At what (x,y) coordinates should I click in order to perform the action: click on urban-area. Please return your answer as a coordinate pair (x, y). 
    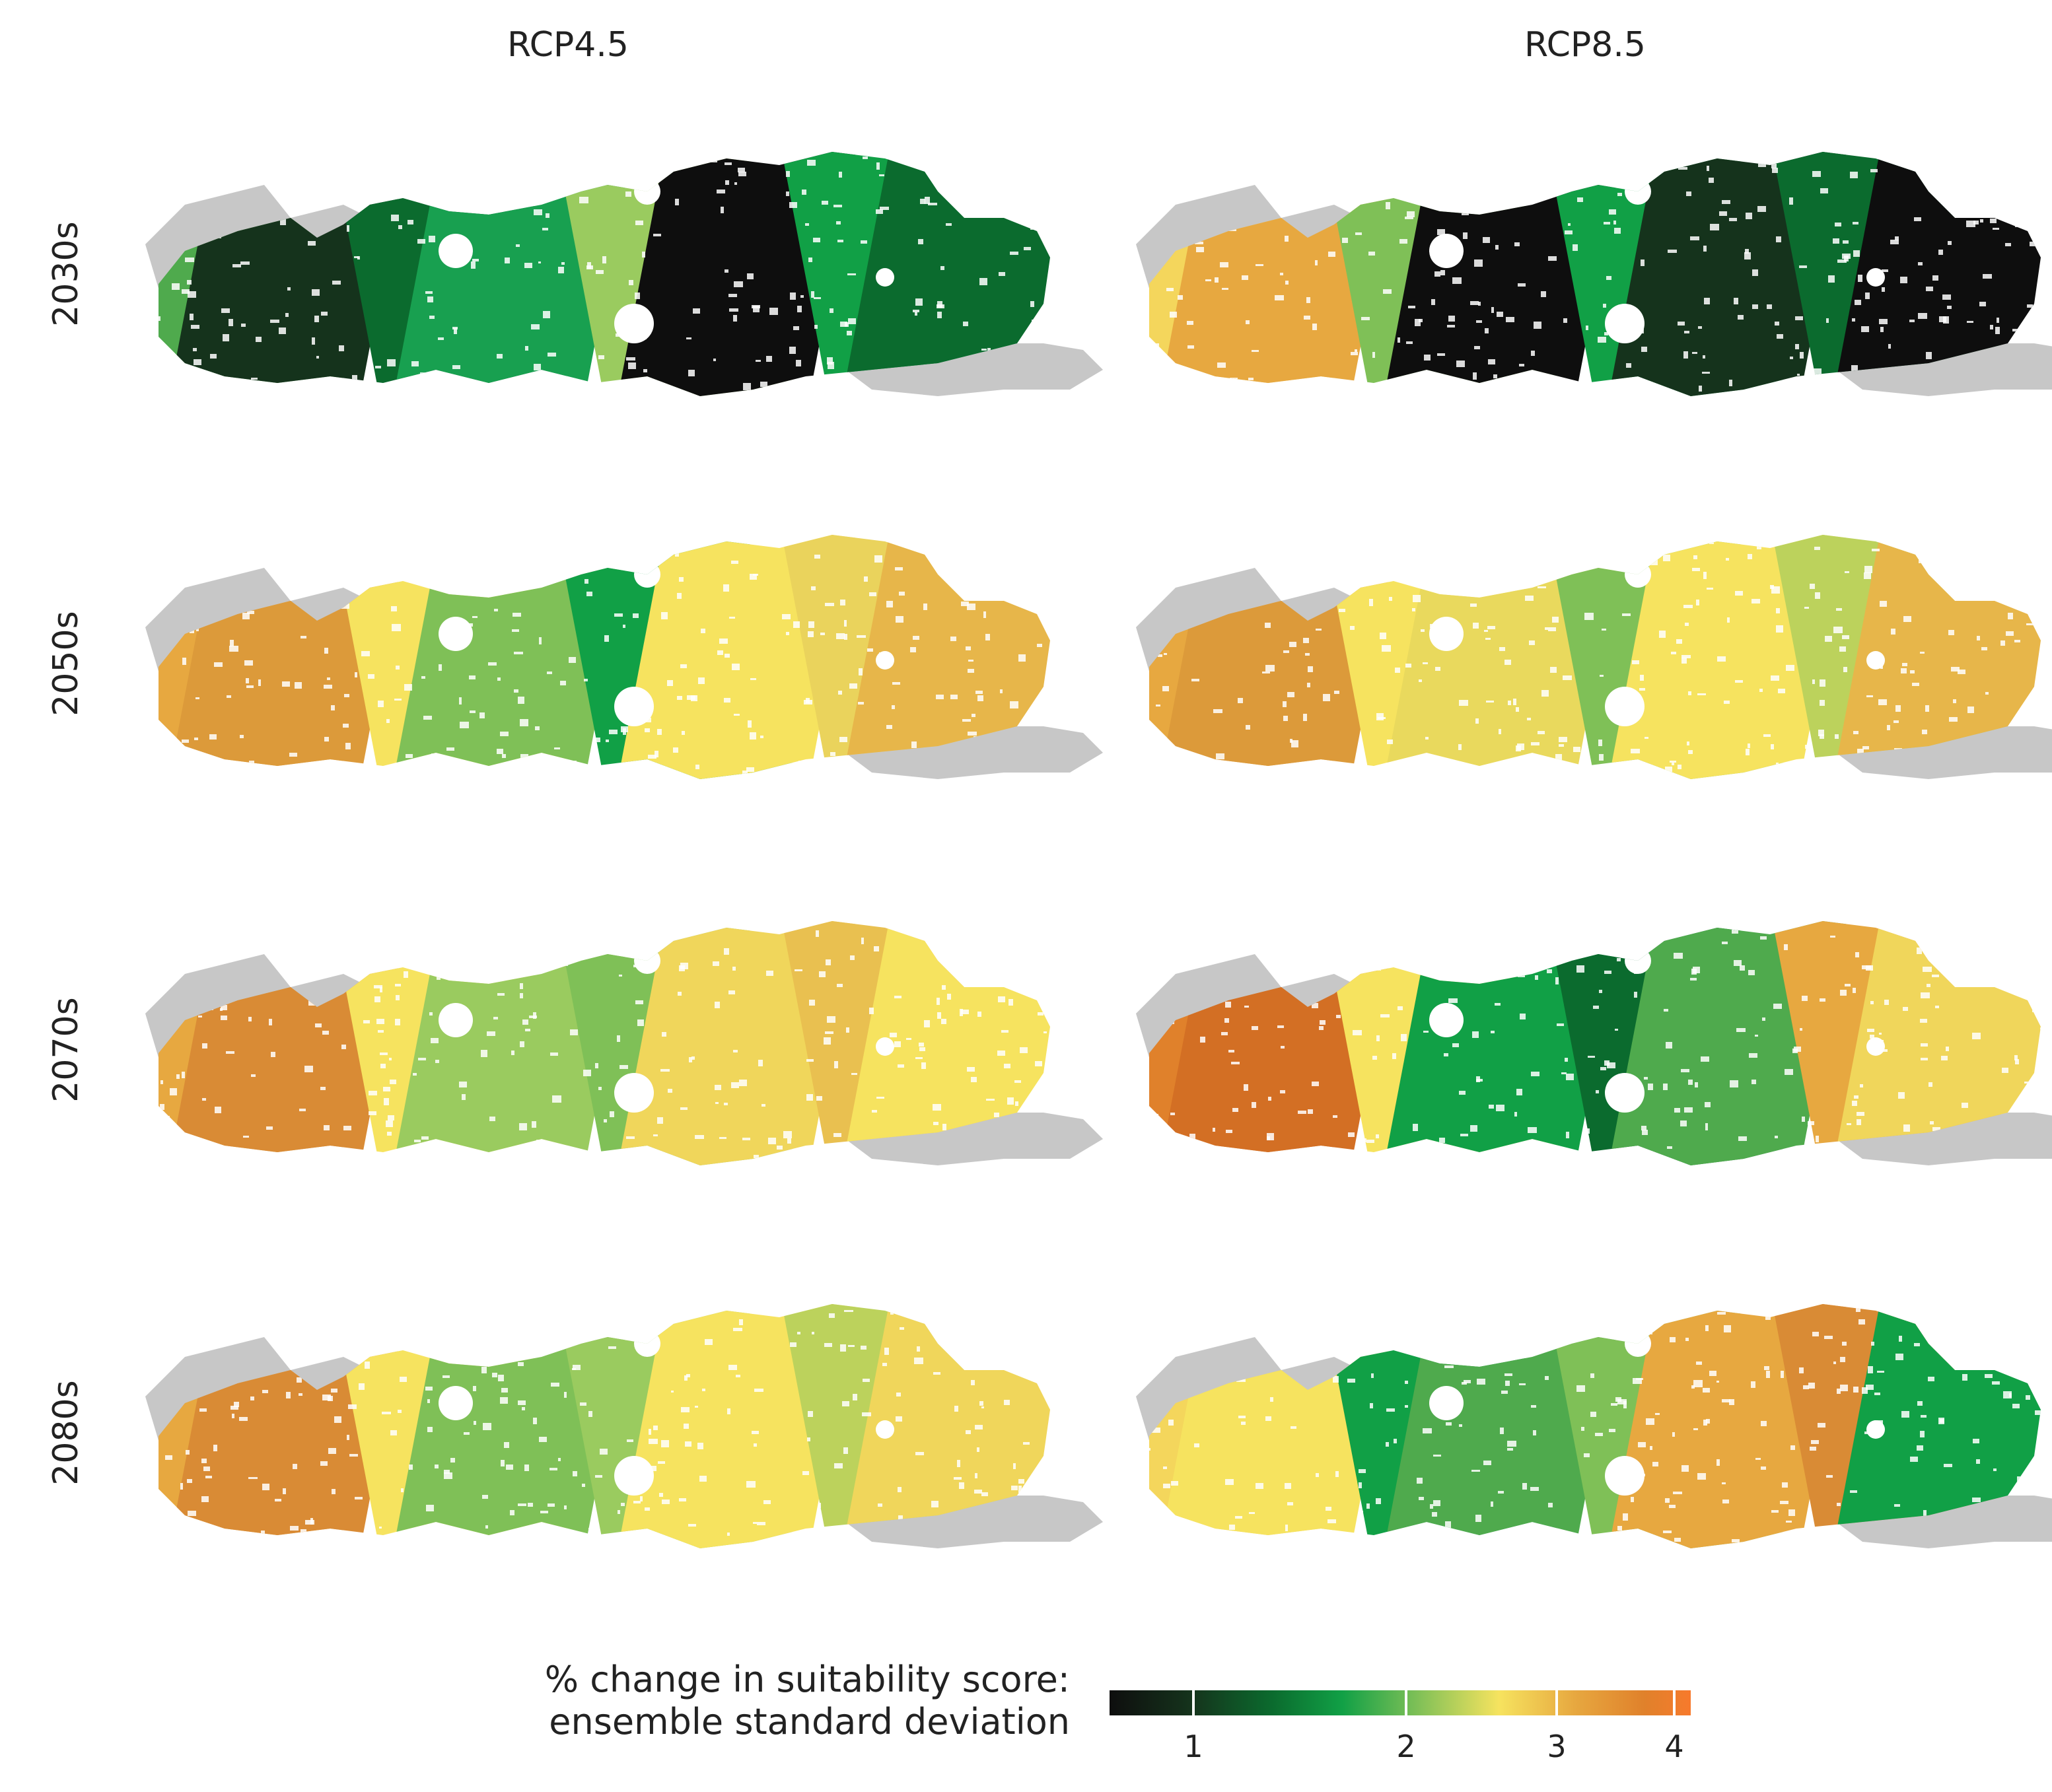
    Looking at the image, I should click on (1638, 961).